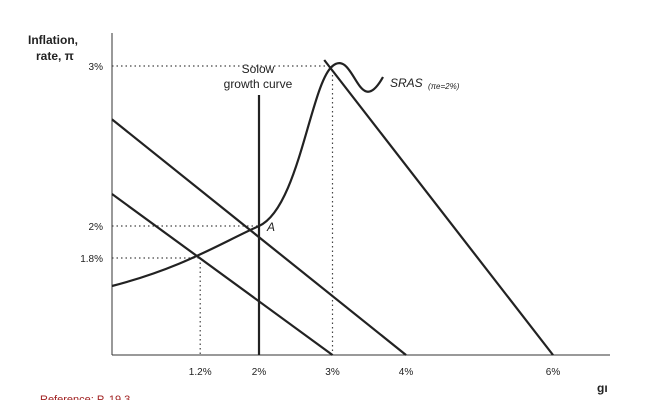  I want to click on y-axis-label-line2-text: rate, π, so click(55, 56).